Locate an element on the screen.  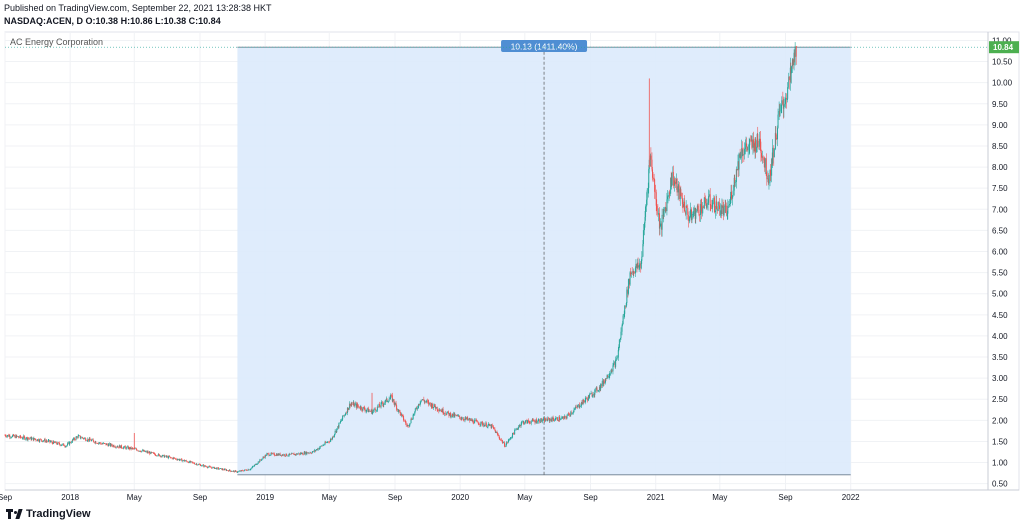
price-tick-label: 10.00 is located at coordinates (1002, 83).